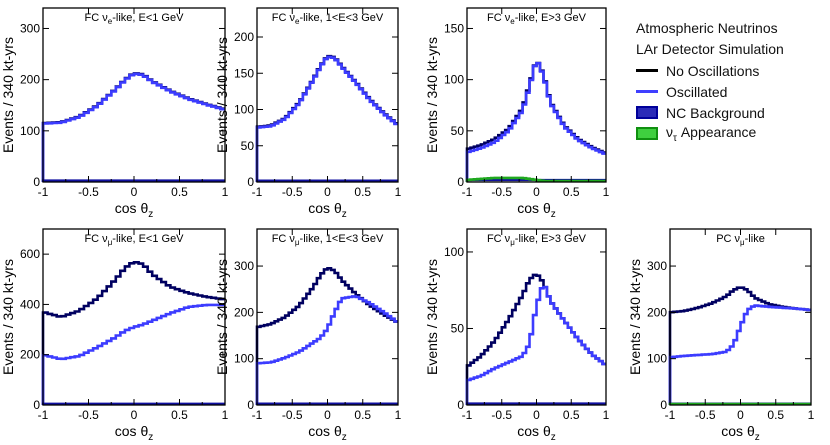 The height and width of the screenshot is (445, 830). What do you see at coordinates (328, 19) in the screenshot?
I see `panel-title: FC νe-like, 1<E<3 GeV` at bounding box center [328, 19].